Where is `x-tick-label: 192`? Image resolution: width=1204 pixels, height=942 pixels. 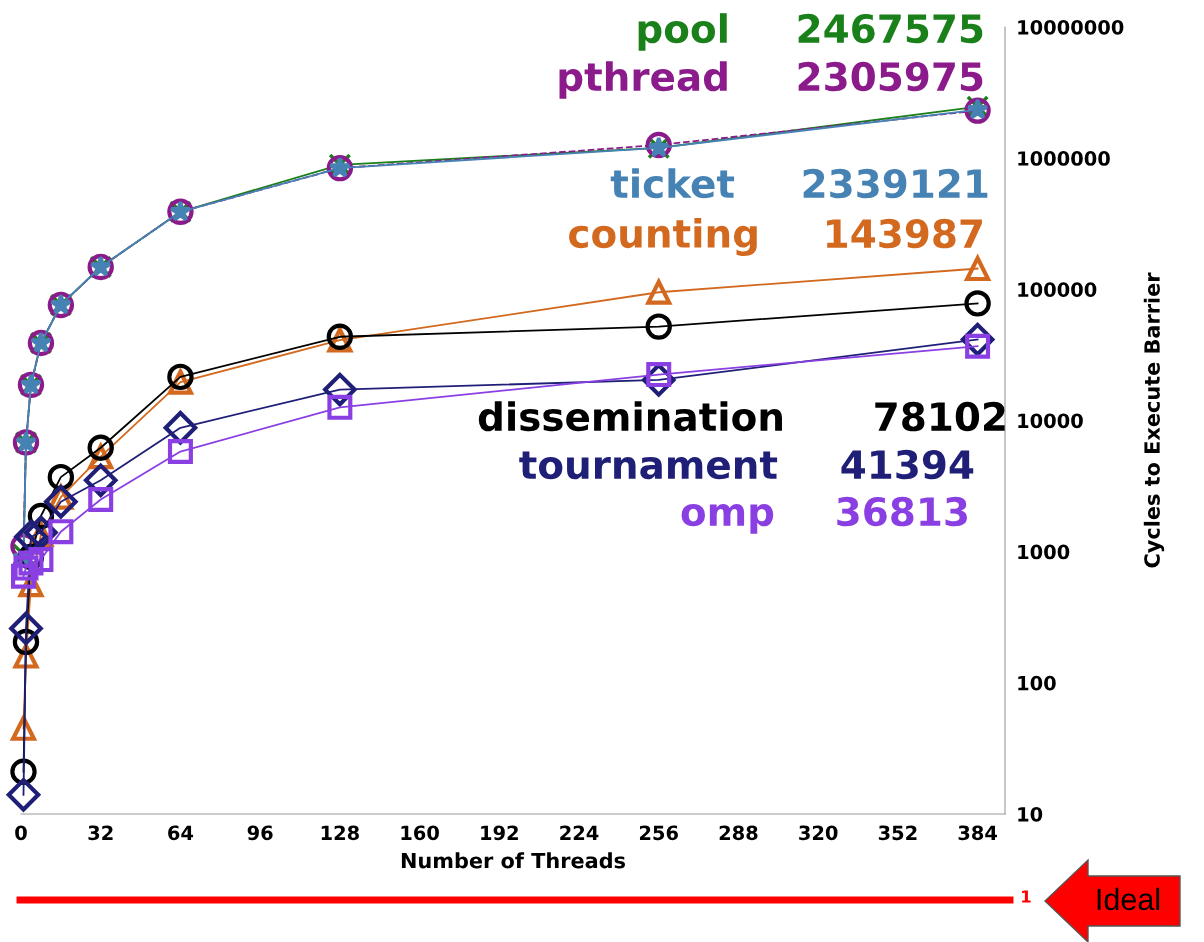
x-tick-label: 192 is located at coordinates (499, 833).